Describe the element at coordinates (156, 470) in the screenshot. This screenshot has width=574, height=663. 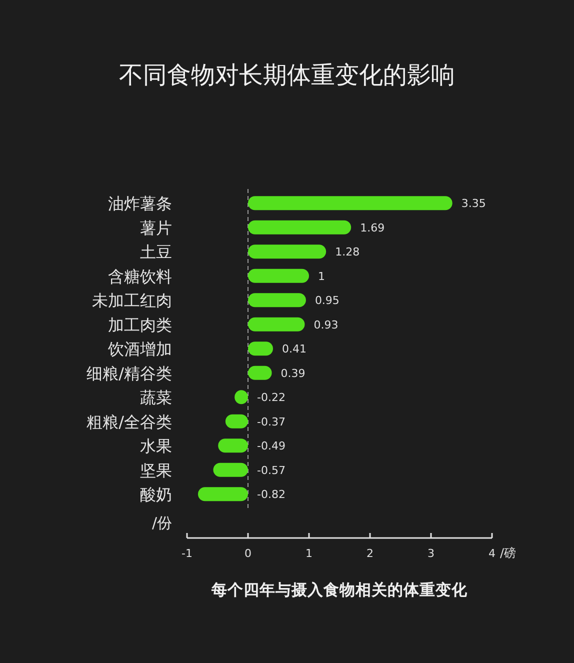
I see `y-tick-label: 坚果` at that location.